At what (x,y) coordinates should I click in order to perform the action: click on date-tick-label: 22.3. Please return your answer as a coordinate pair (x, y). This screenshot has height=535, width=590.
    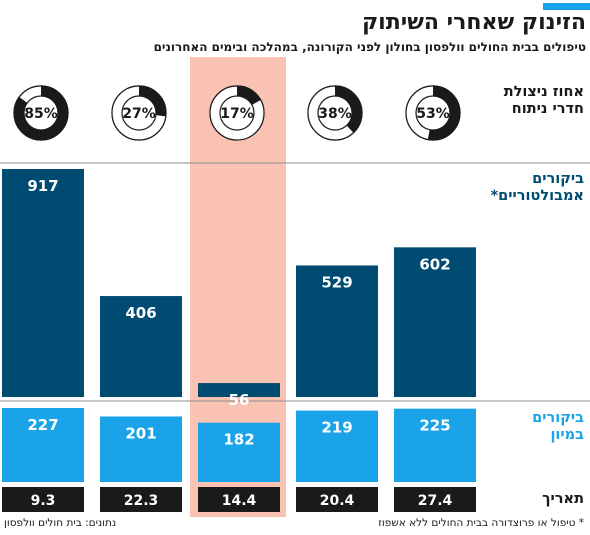
    Looking at the image, I should click on (141, 501).